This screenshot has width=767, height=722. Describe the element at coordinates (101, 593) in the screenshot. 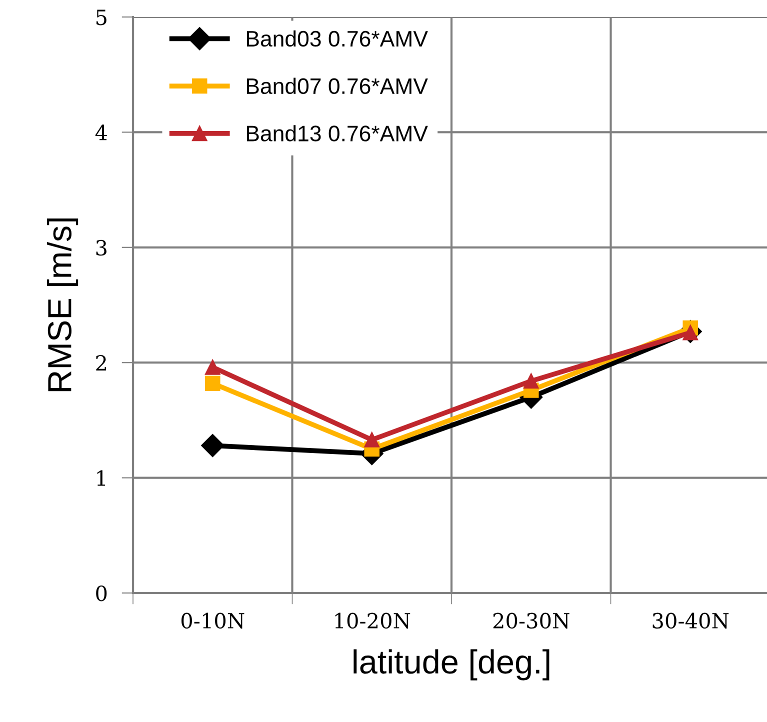

I see `y-tick-label: 0` at that location.